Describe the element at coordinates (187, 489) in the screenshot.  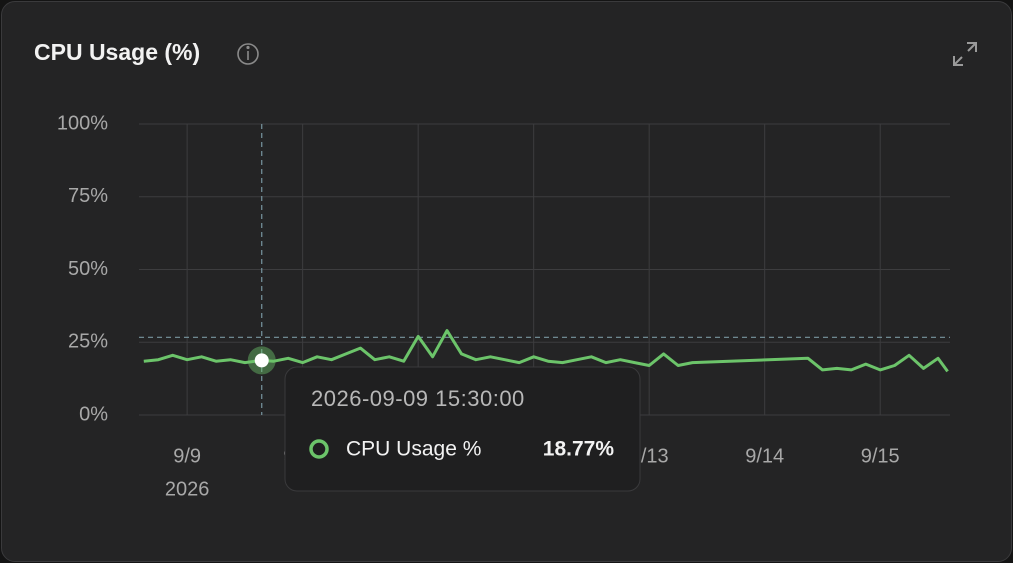
I see `x-year-label: 2026` at that location.